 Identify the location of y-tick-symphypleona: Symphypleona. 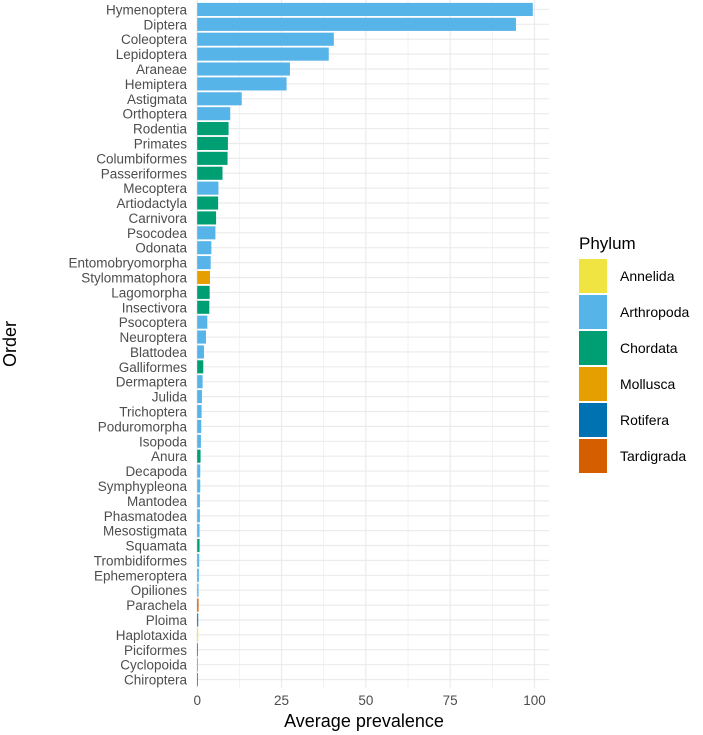
(143, 486).